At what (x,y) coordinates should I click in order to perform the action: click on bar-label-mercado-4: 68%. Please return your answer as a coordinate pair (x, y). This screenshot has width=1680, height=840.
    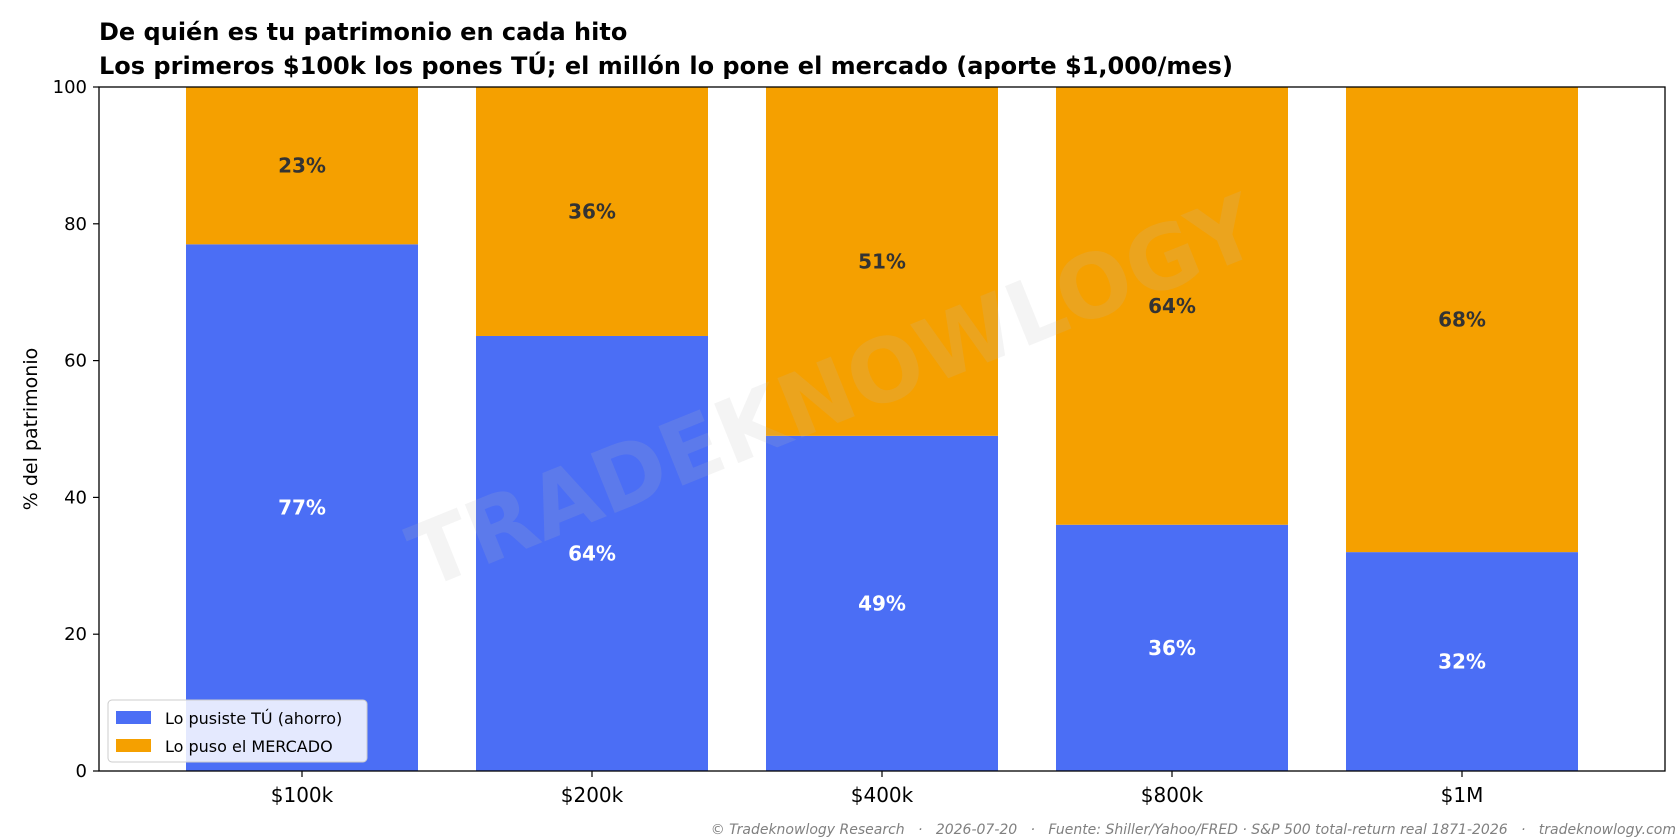
    Looking at the image, I should click on (1462, 320).